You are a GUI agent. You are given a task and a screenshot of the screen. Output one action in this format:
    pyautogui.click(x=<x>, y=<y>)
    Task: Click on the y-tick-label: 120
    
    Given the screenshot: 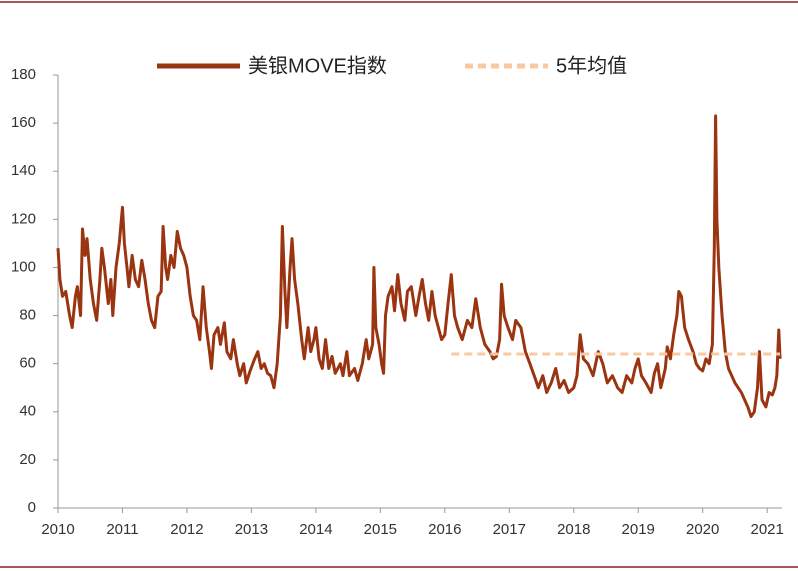 What is the action you would take?
    pyautogui.click(x=23, y=218)
    